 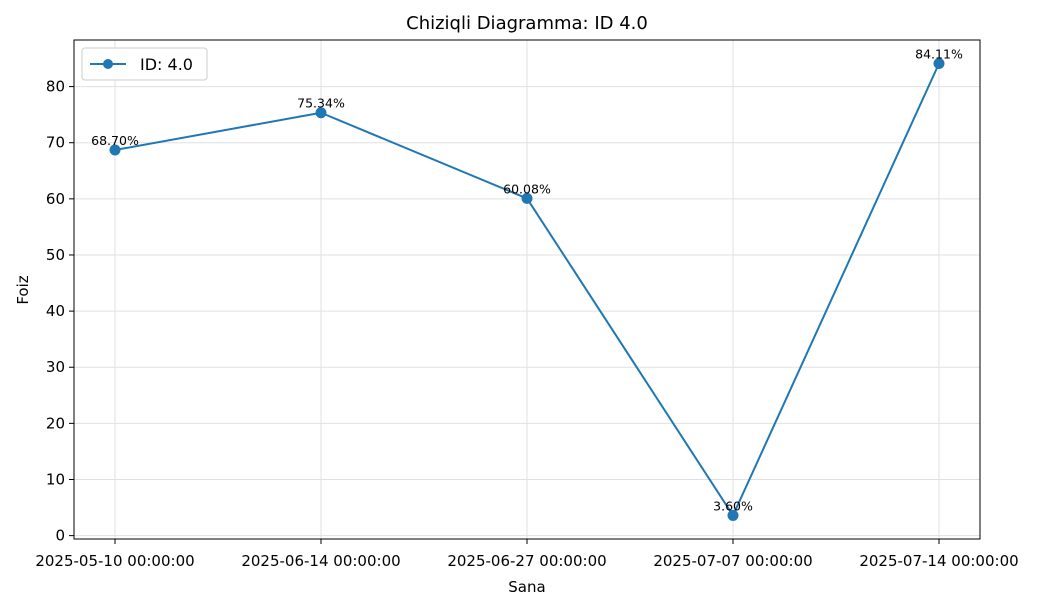 I want to click on y-tick-label: 0, so click(x=60, y=536).